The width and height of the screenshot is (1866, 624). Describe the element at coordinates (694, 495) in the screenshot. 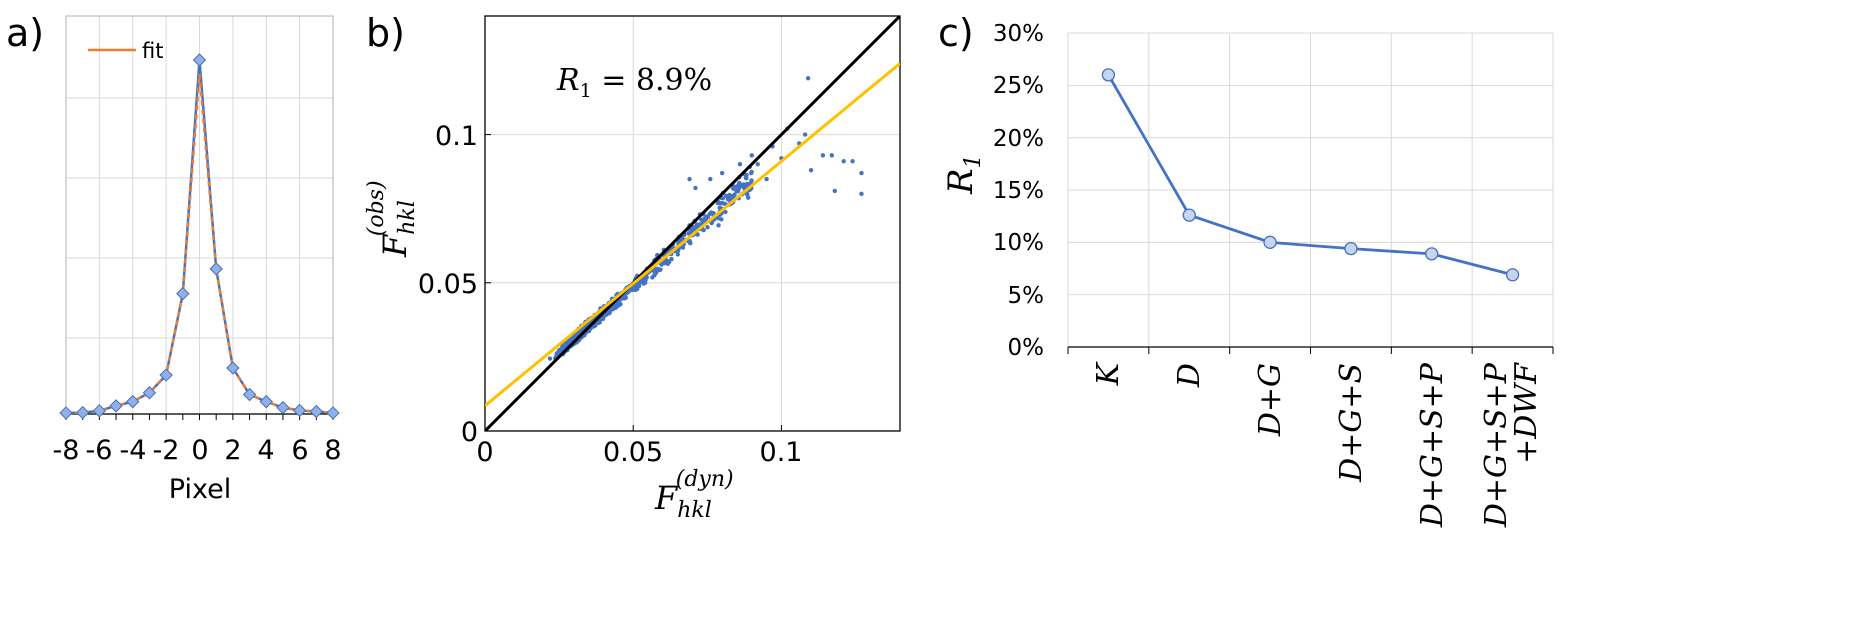

I see `panel-b-x-label: Fhkl (dyn)` at that location.